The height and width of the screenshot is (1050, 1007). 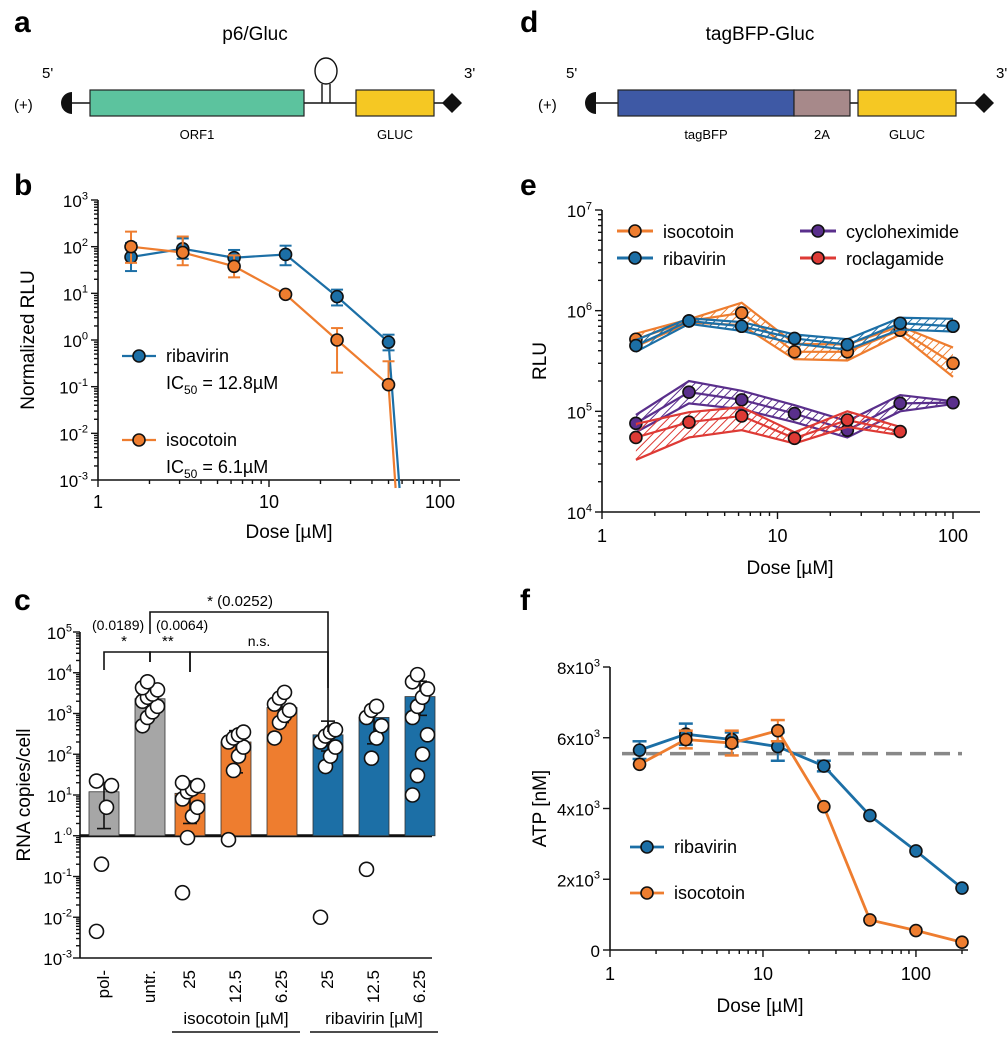 I want to click on y-tick-label: 10⁻¹, so click(x=57, y=877).